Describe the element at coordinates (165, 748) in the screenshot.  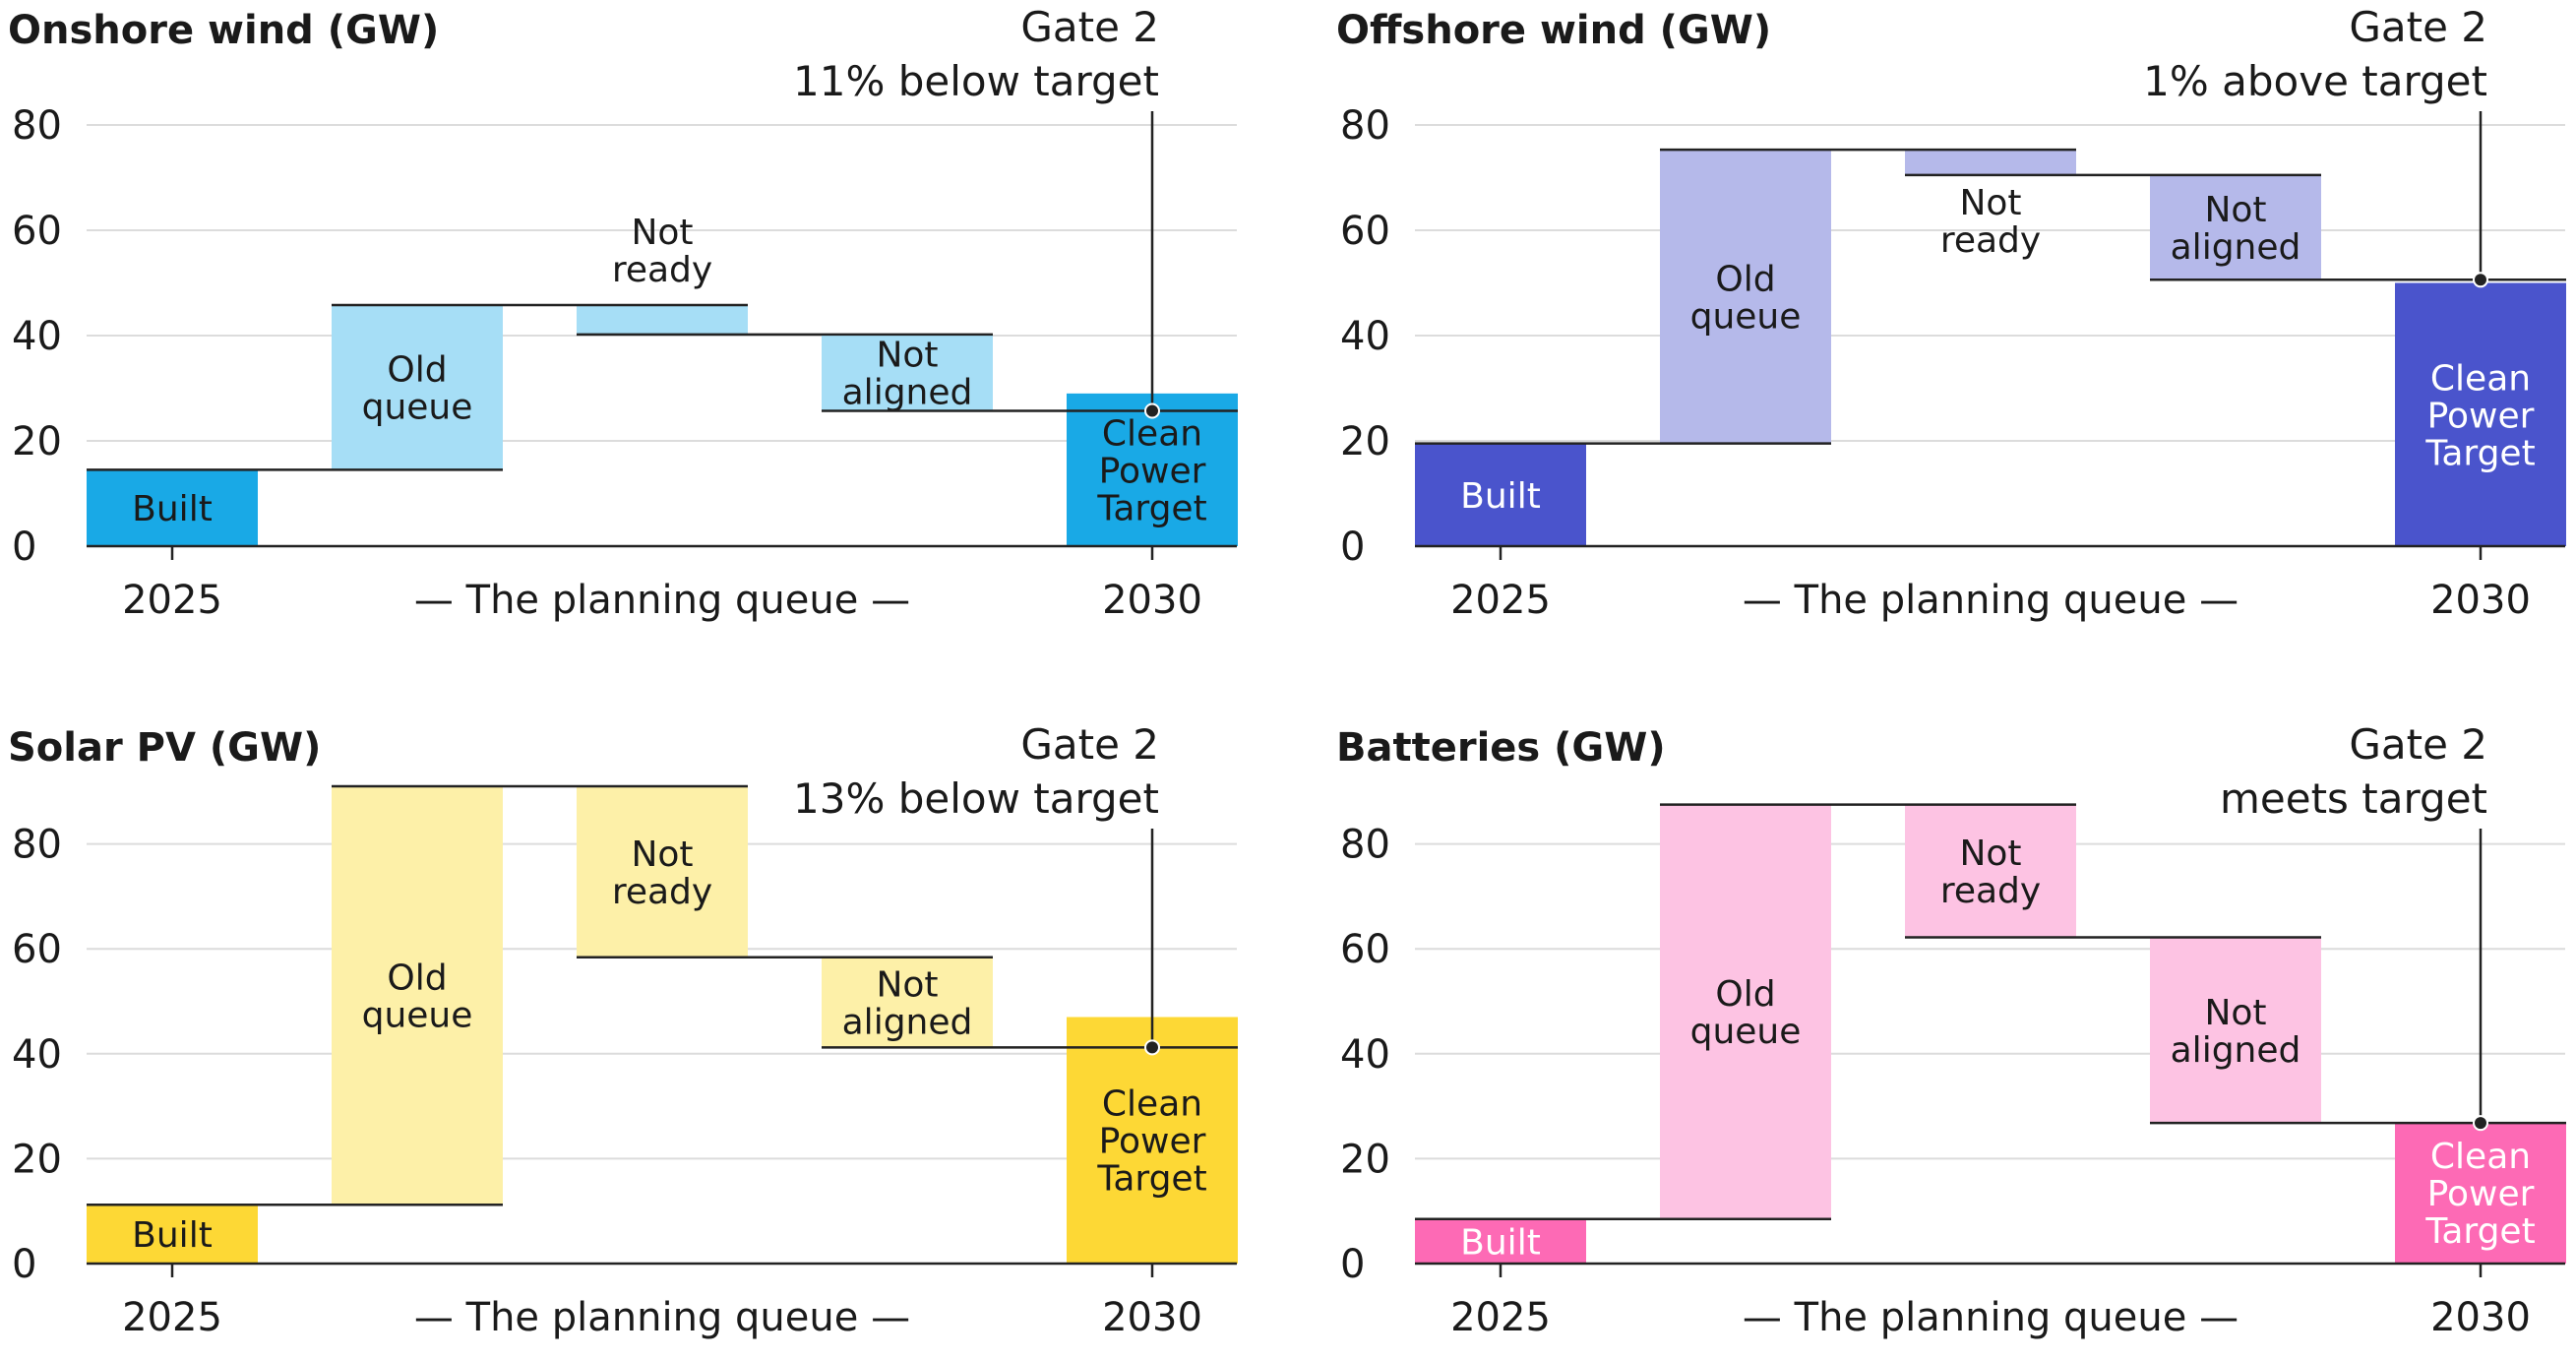
I see `chart-title: Solar PV (GW)` at that location.